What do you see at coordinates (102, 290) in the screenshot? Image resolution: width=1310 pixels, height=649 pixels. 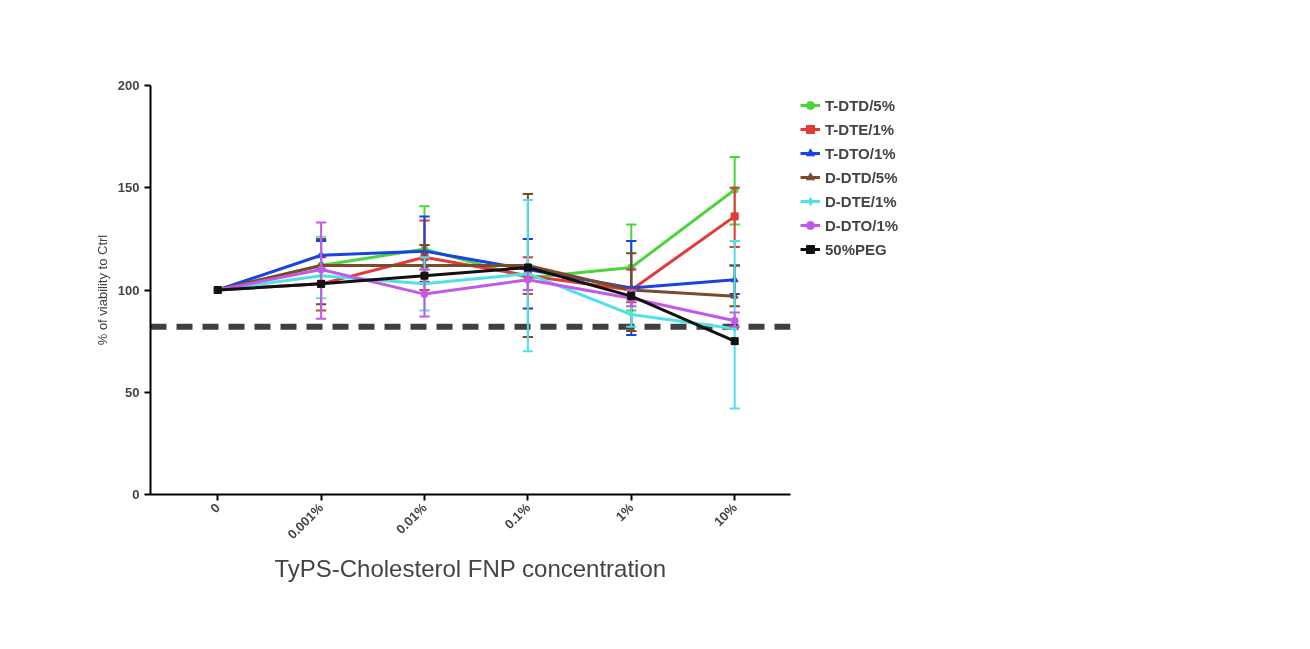 I see `y-axis-title: % of viability to Ctrl` at bounding box center [102, 290].